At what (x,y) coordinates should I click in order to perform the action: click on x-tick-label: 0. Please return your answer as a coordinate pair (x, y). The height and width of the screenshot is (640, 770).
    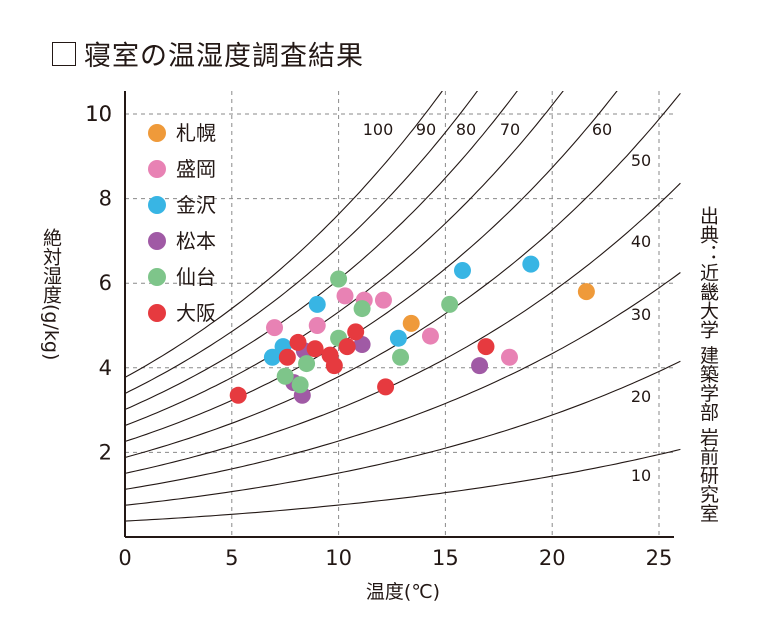
    Looking at the image, I should click on (124, 558).